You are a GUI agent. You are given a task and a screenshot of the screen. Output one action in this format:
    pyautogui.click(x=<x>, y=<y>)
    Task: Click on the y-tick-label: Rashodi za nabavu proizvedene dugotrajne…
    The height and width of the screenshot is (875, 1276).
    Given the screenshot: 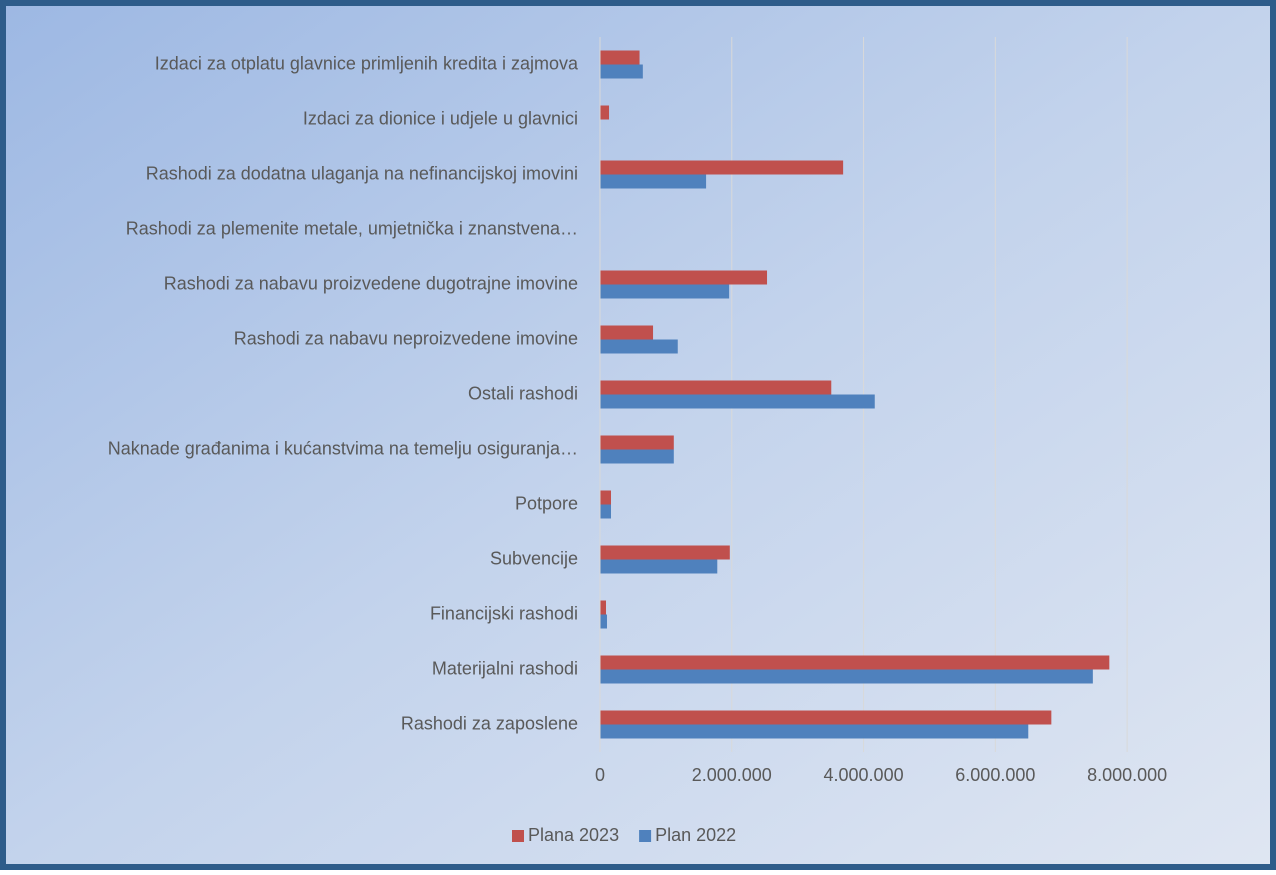 What is the action you would take?
    pyautogui.click(x=371, y=283)
    